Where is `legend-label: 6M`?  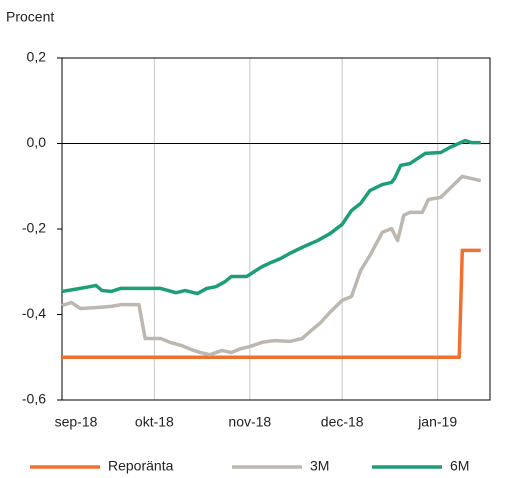
legend-label: 6M is located at coordinates (459, 466).